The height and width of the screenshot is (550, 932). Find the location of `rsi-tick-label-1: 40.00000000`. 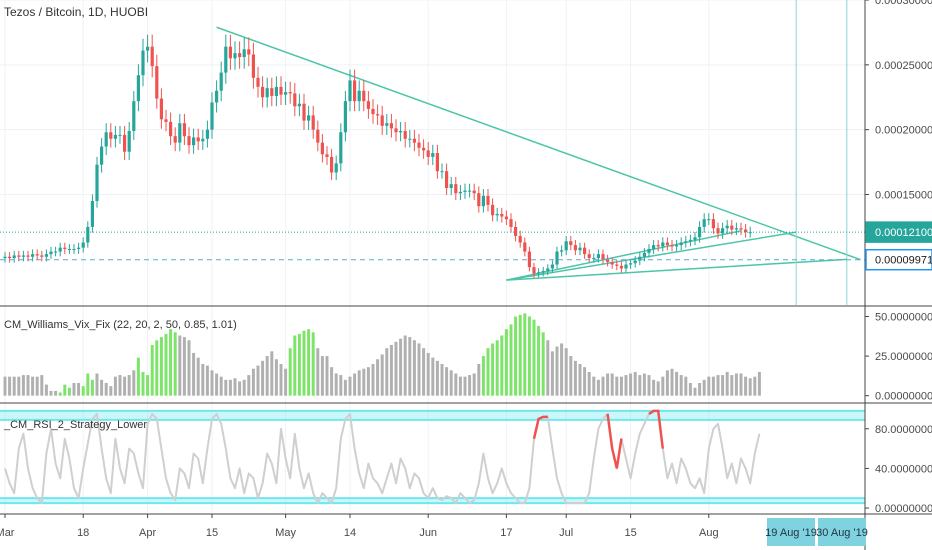

rsi-tick-label-1: 40.00000000 is located at coordinates (903, 469).